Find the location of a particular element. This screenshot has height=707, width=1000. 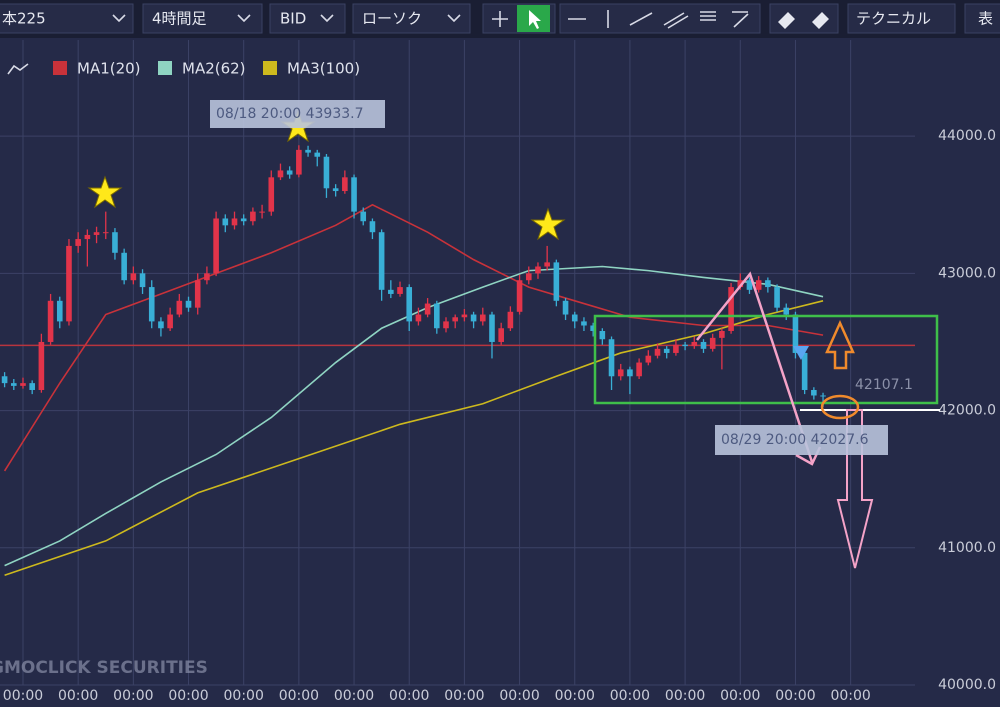

watermark: GMOCLICK SECURITIES is located at coordinates (104, 668).